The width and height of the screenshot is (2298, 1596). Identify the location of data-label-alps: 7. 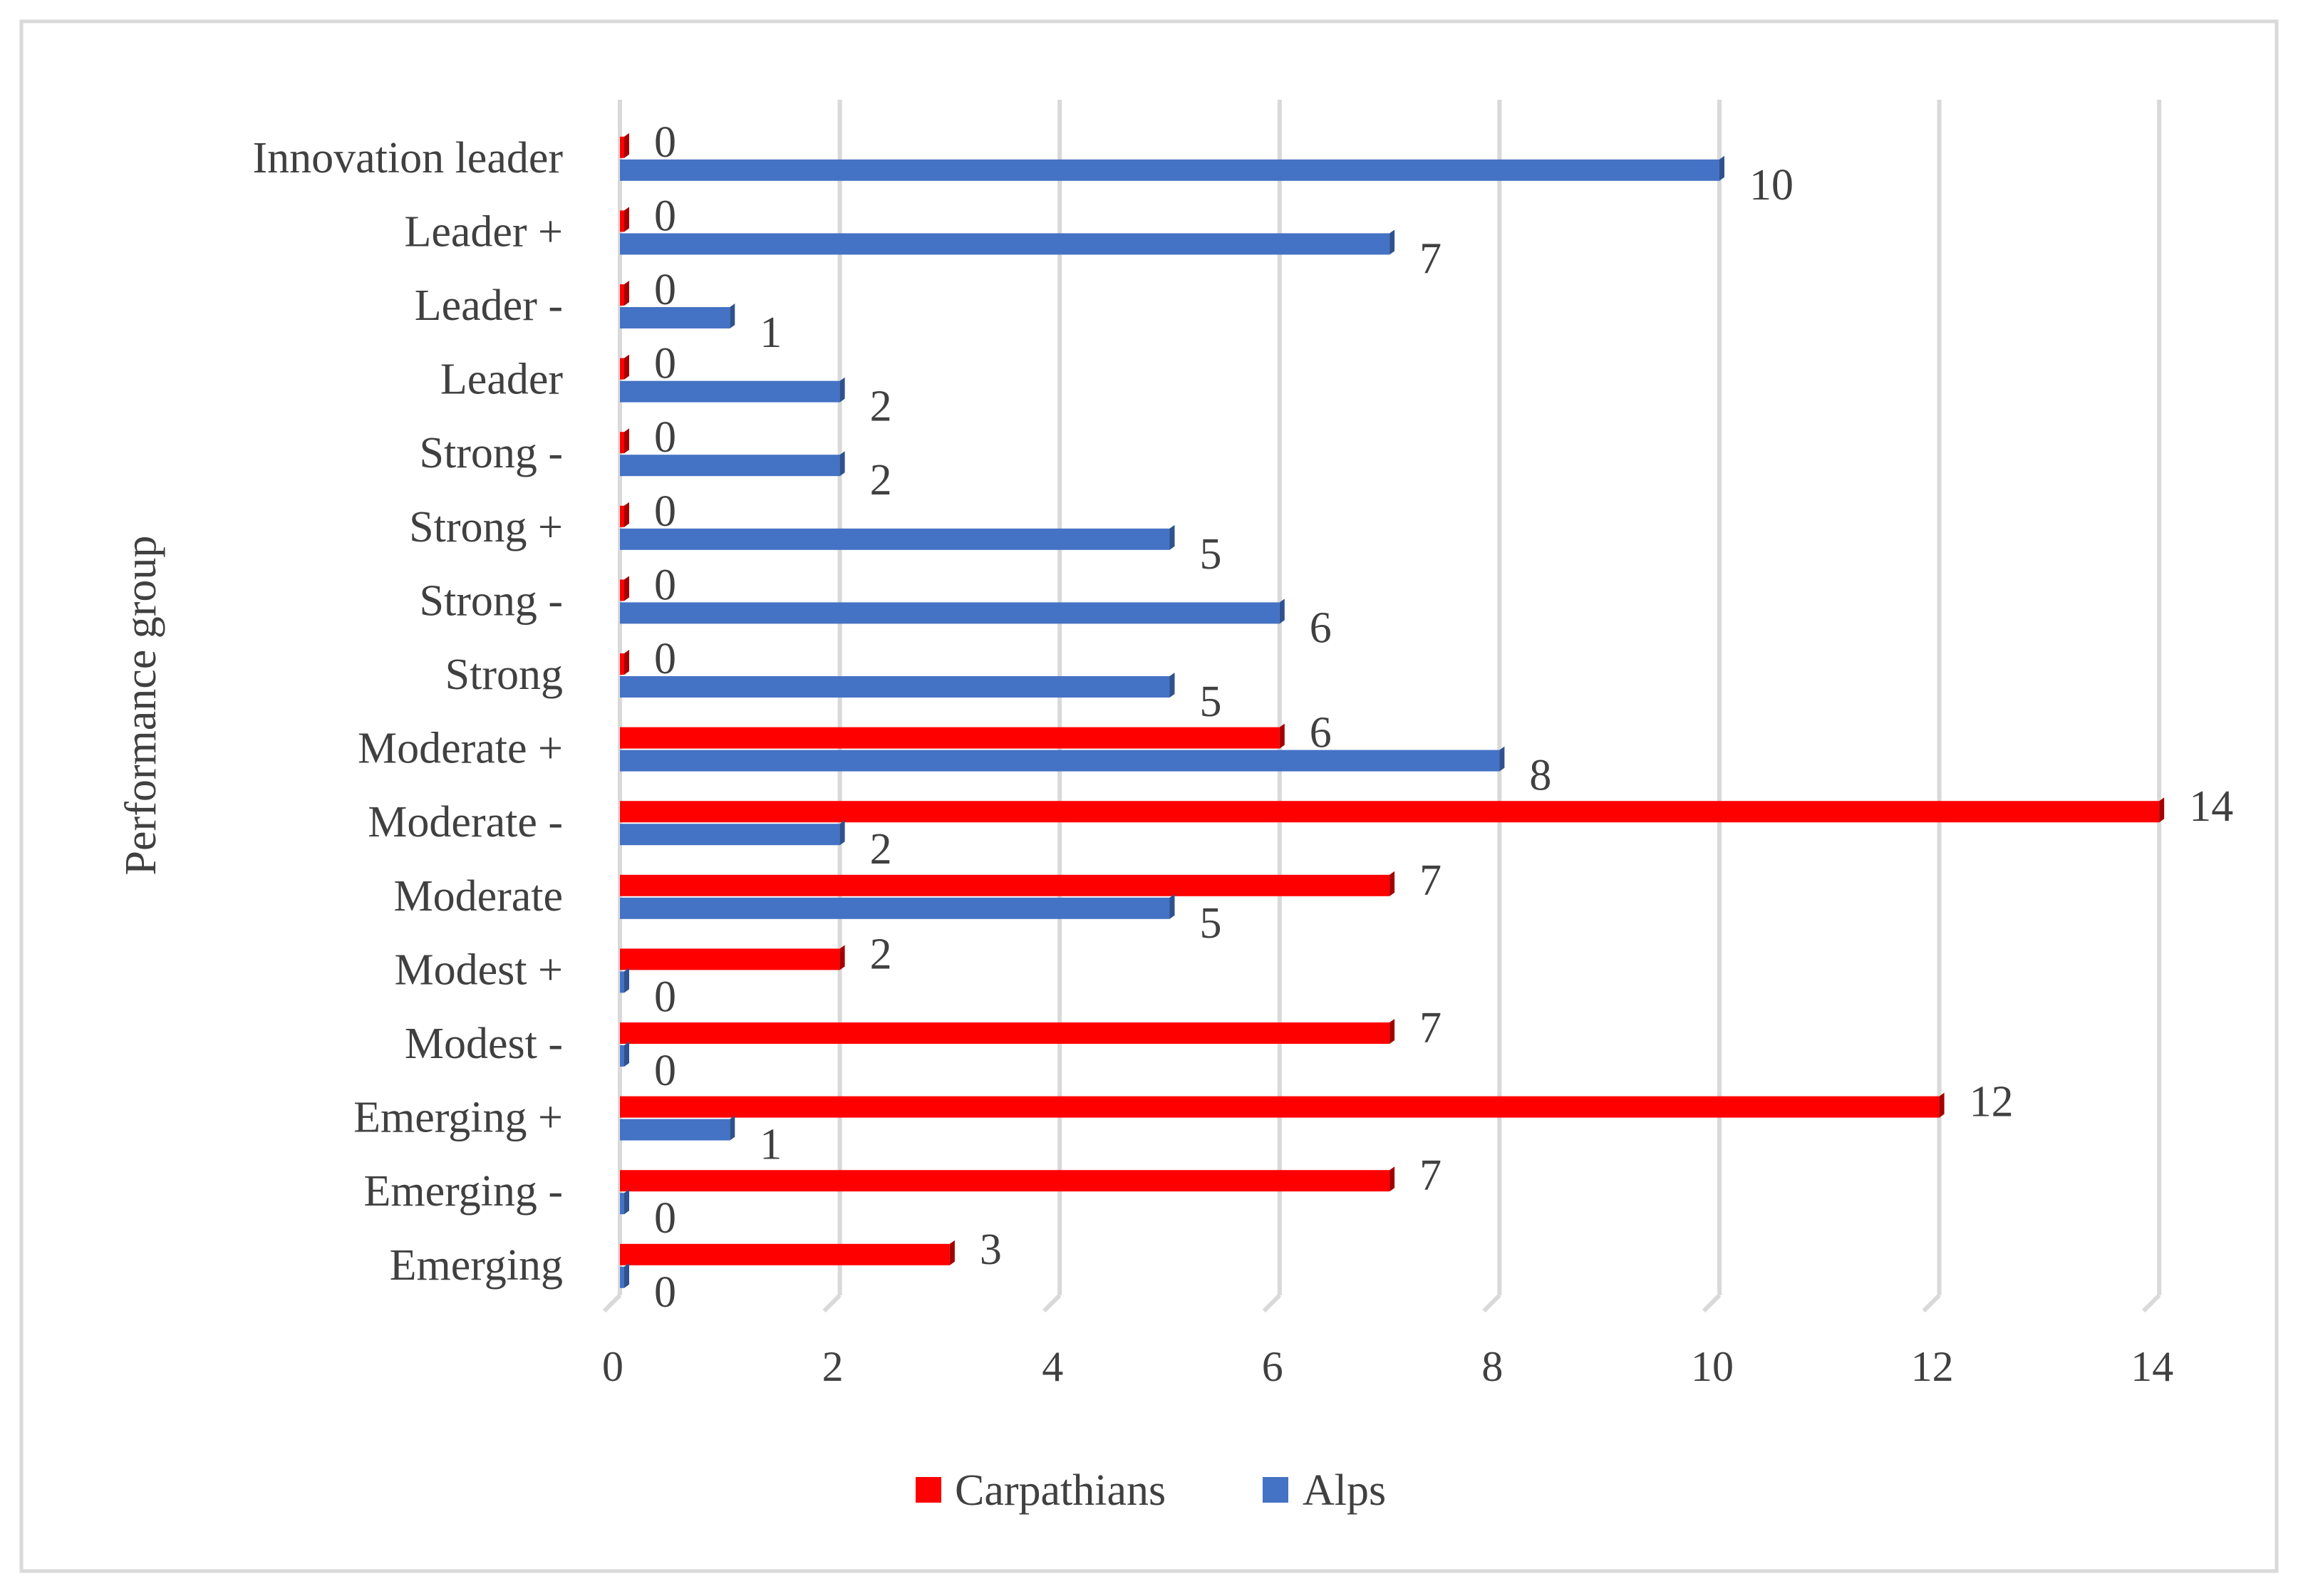
(1430, 258).